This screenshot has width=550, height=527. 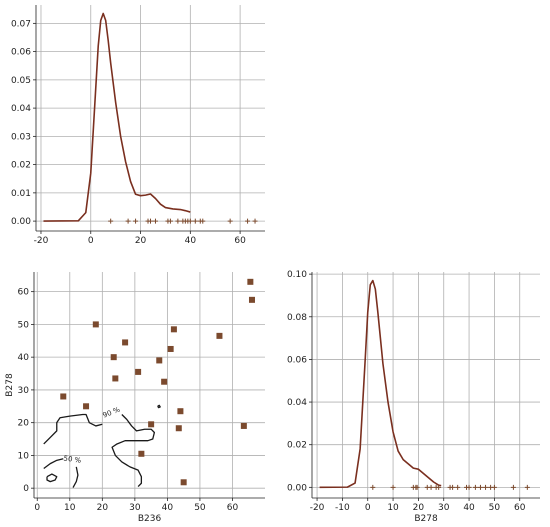 What do you see at coordinates (10, 385) in the screenshot?
I see `y-axis-label: B278` at bounding box center [10, 385].